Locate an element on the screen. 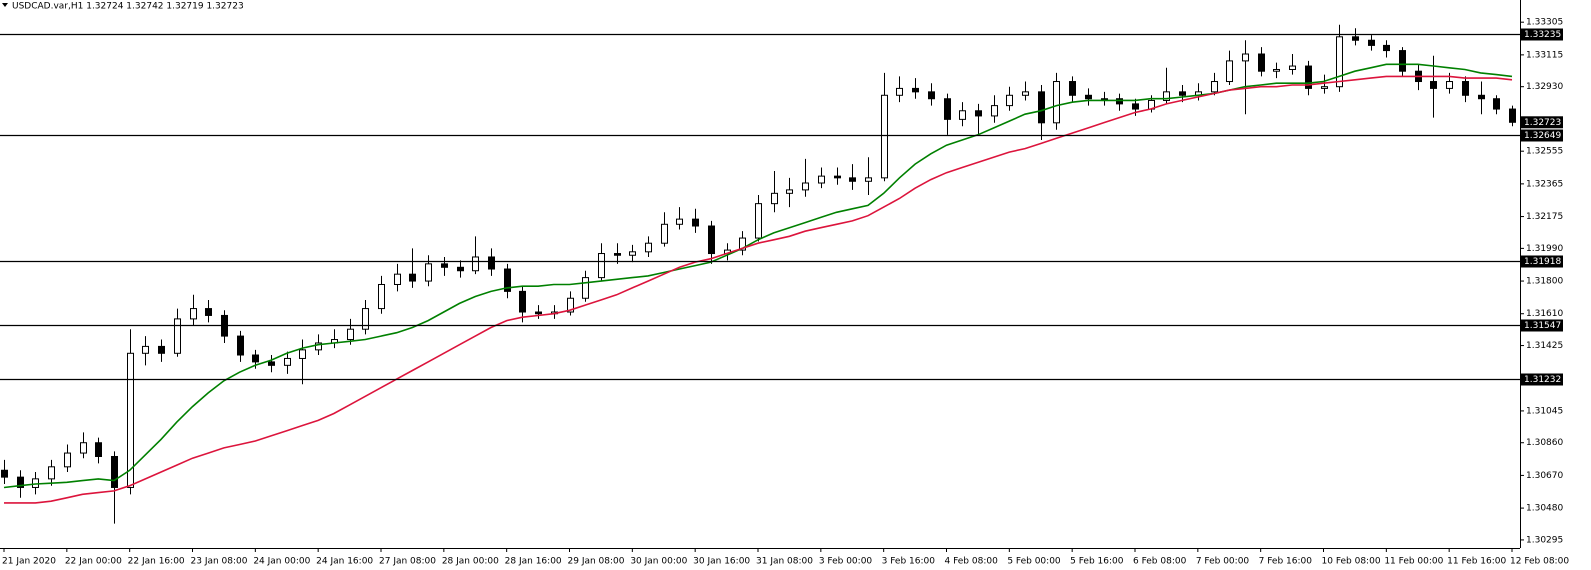  x-tick-label: 10 Feb 08:00 is located at coordinates (1351, 562).